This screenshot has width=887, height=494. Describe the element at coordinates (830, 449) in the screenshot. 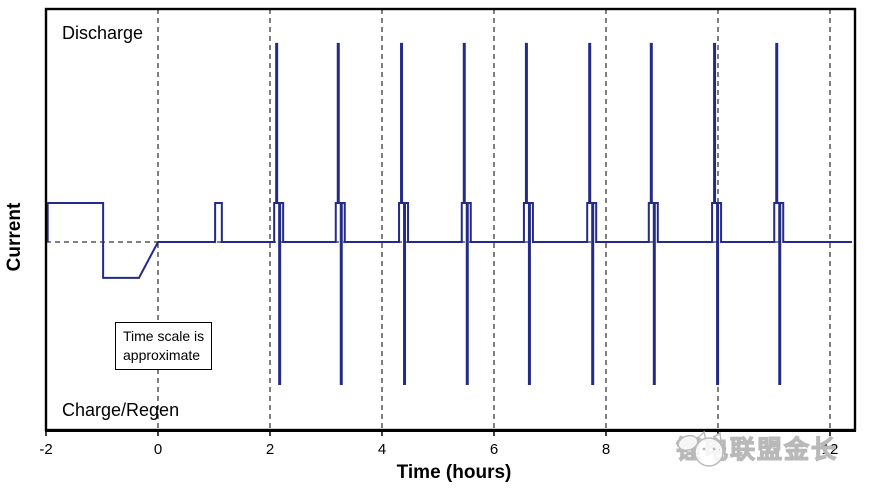

I see `x-tick-label: 12` at that location.